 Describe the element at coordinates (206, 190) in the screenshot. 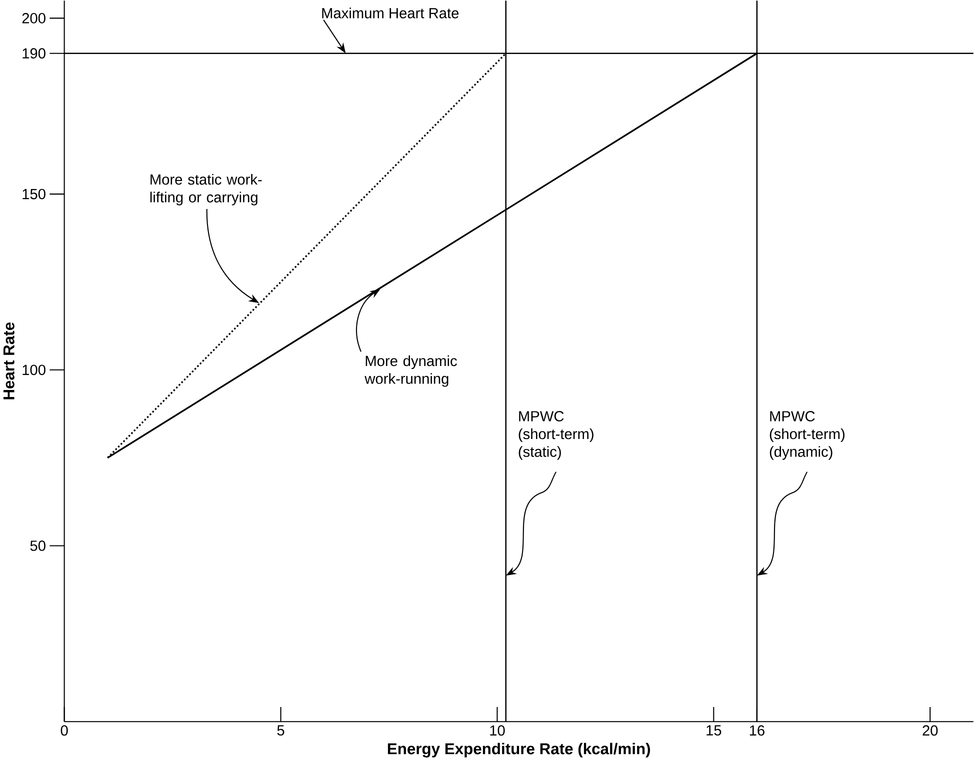

I see `annotation: More static work-lifting or carrying` at that location.